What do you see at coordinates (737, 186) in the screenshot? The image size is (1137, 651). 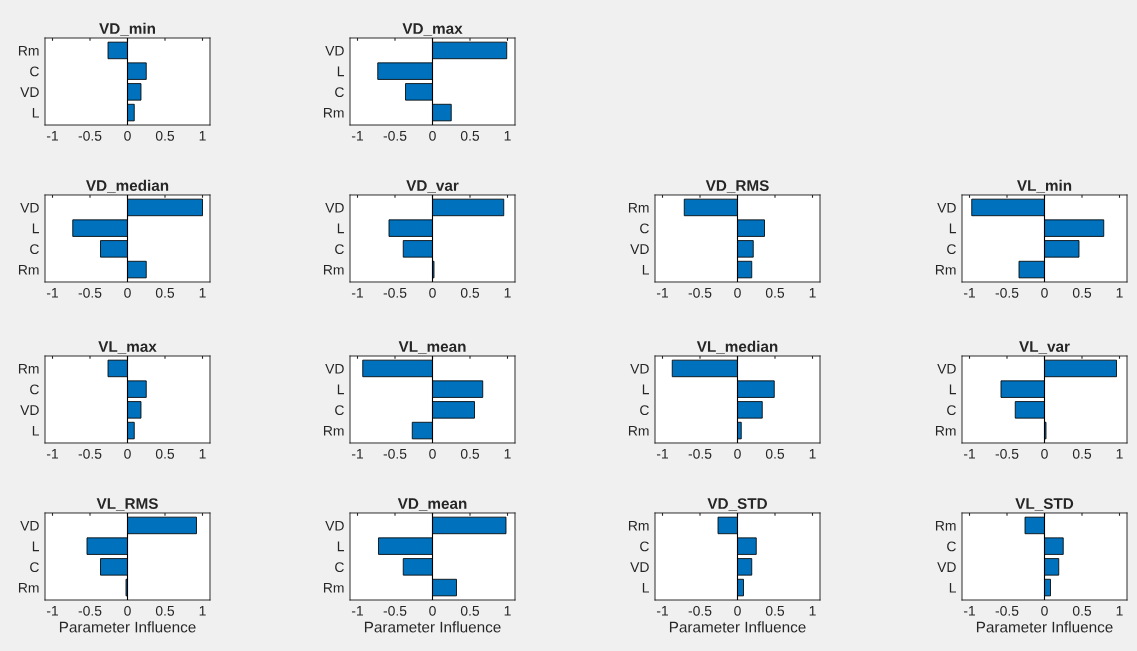 I see `chart-title: VD_RMS` at bounding box center [737, 186].